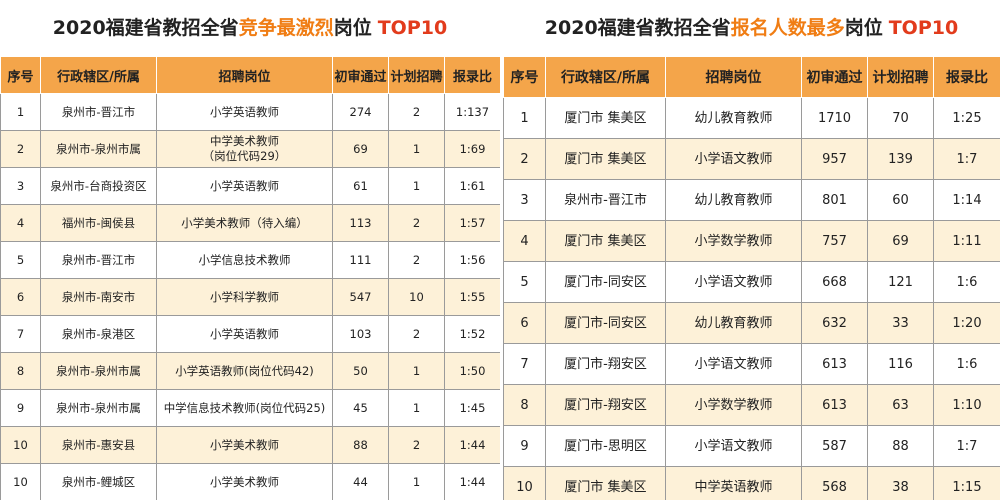  I want to click on table-row: 10 厦门市 集美区 中学英语教师 568 38 1:15, so click(751, 483).